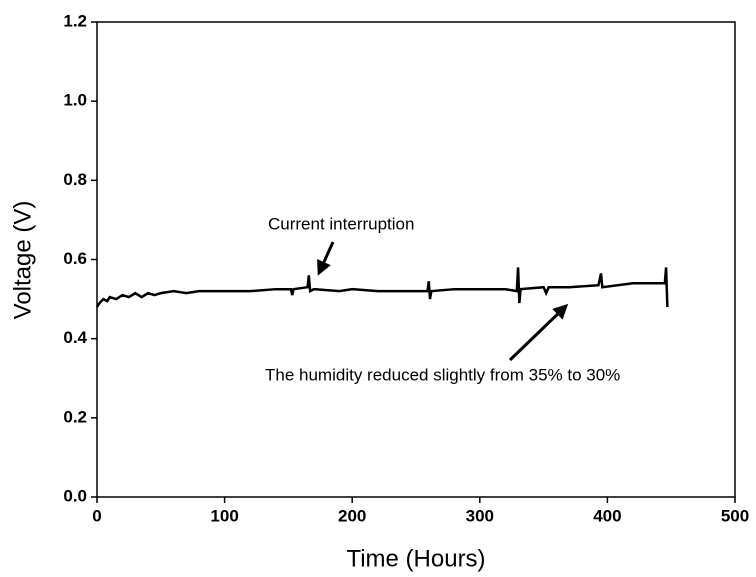 This screenshot has width=756, height=577. What do you see at coordinates (224, 515) in the screenshot?
I see `x-tick-label: 100` at bounding box center [224, 515].